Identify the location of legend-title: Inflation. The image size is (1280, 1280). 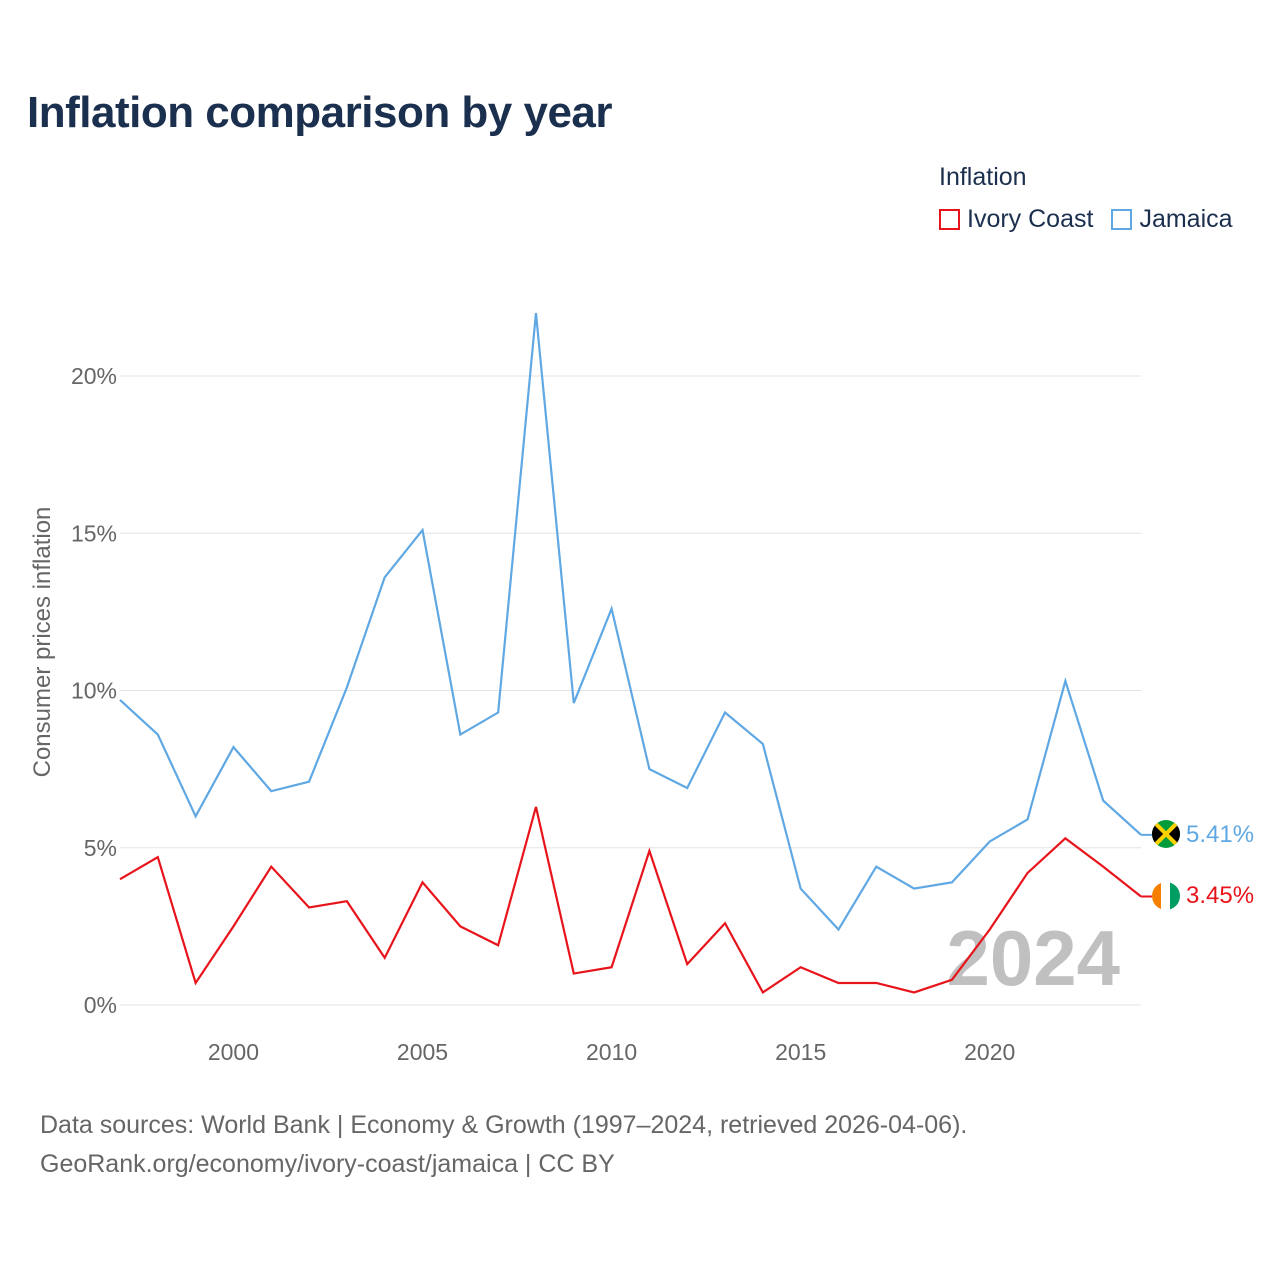
(983, 177).